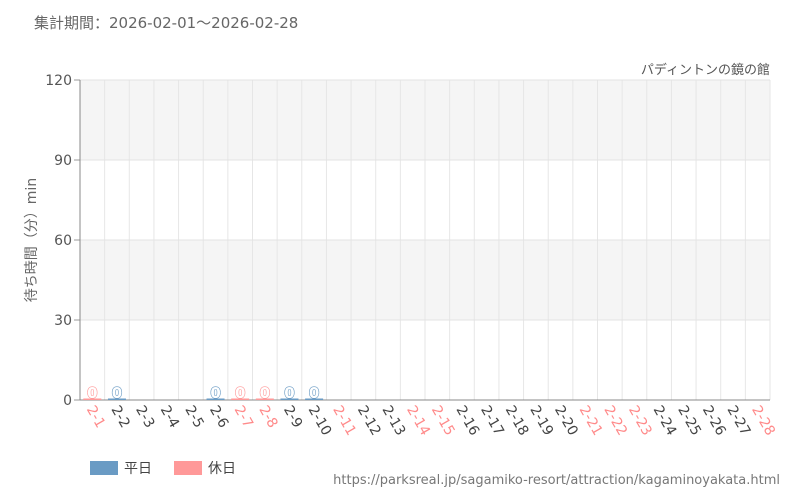  Describe the element at coordinates (418, 421) in the screenshot. I see `x-tick-label: 2-14` at that location.